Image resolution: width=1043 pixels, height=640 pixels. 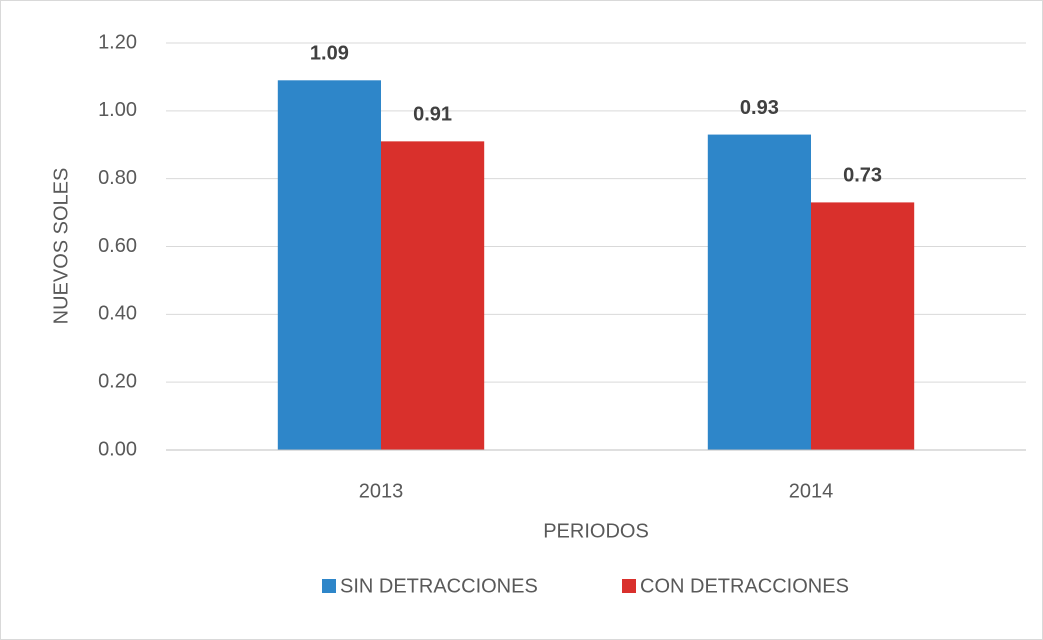 I want to click on y-tick-label: 1.00, so click(x=117, y=110).